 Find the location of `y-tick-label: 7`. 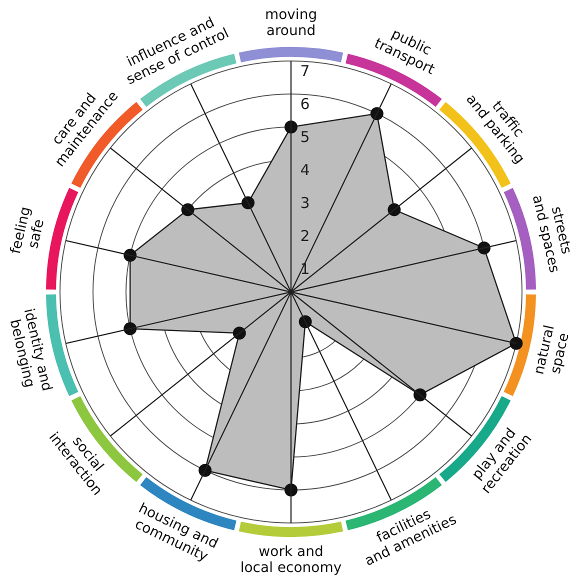

y-tick-label: 7 is located at coordinates (305, 71).